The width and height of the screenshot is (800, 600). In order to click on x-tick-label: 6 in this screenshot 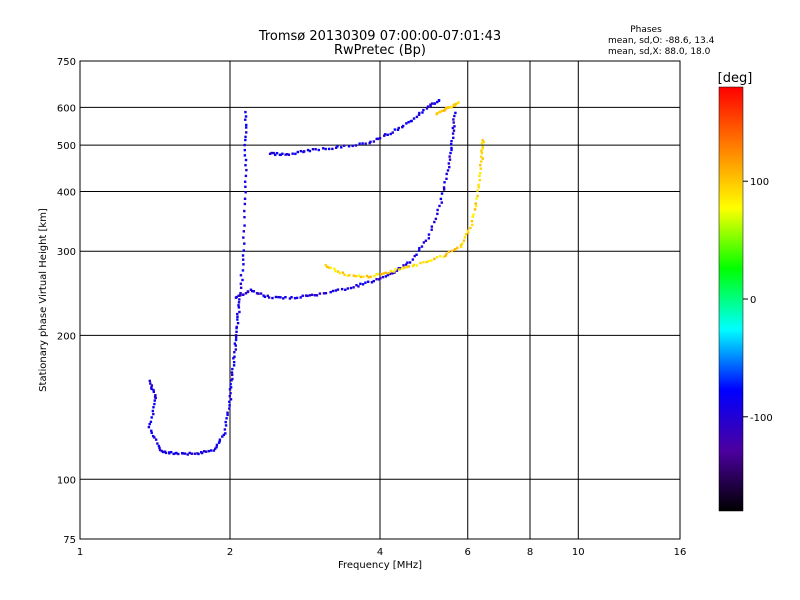, I will do `click(468, 552)`.